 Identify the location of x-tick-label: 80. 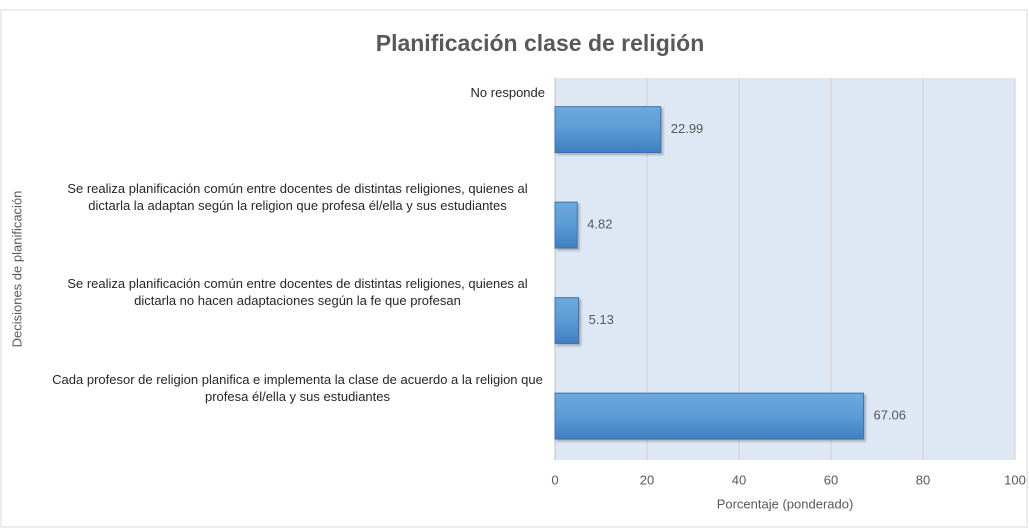
(923, 479).